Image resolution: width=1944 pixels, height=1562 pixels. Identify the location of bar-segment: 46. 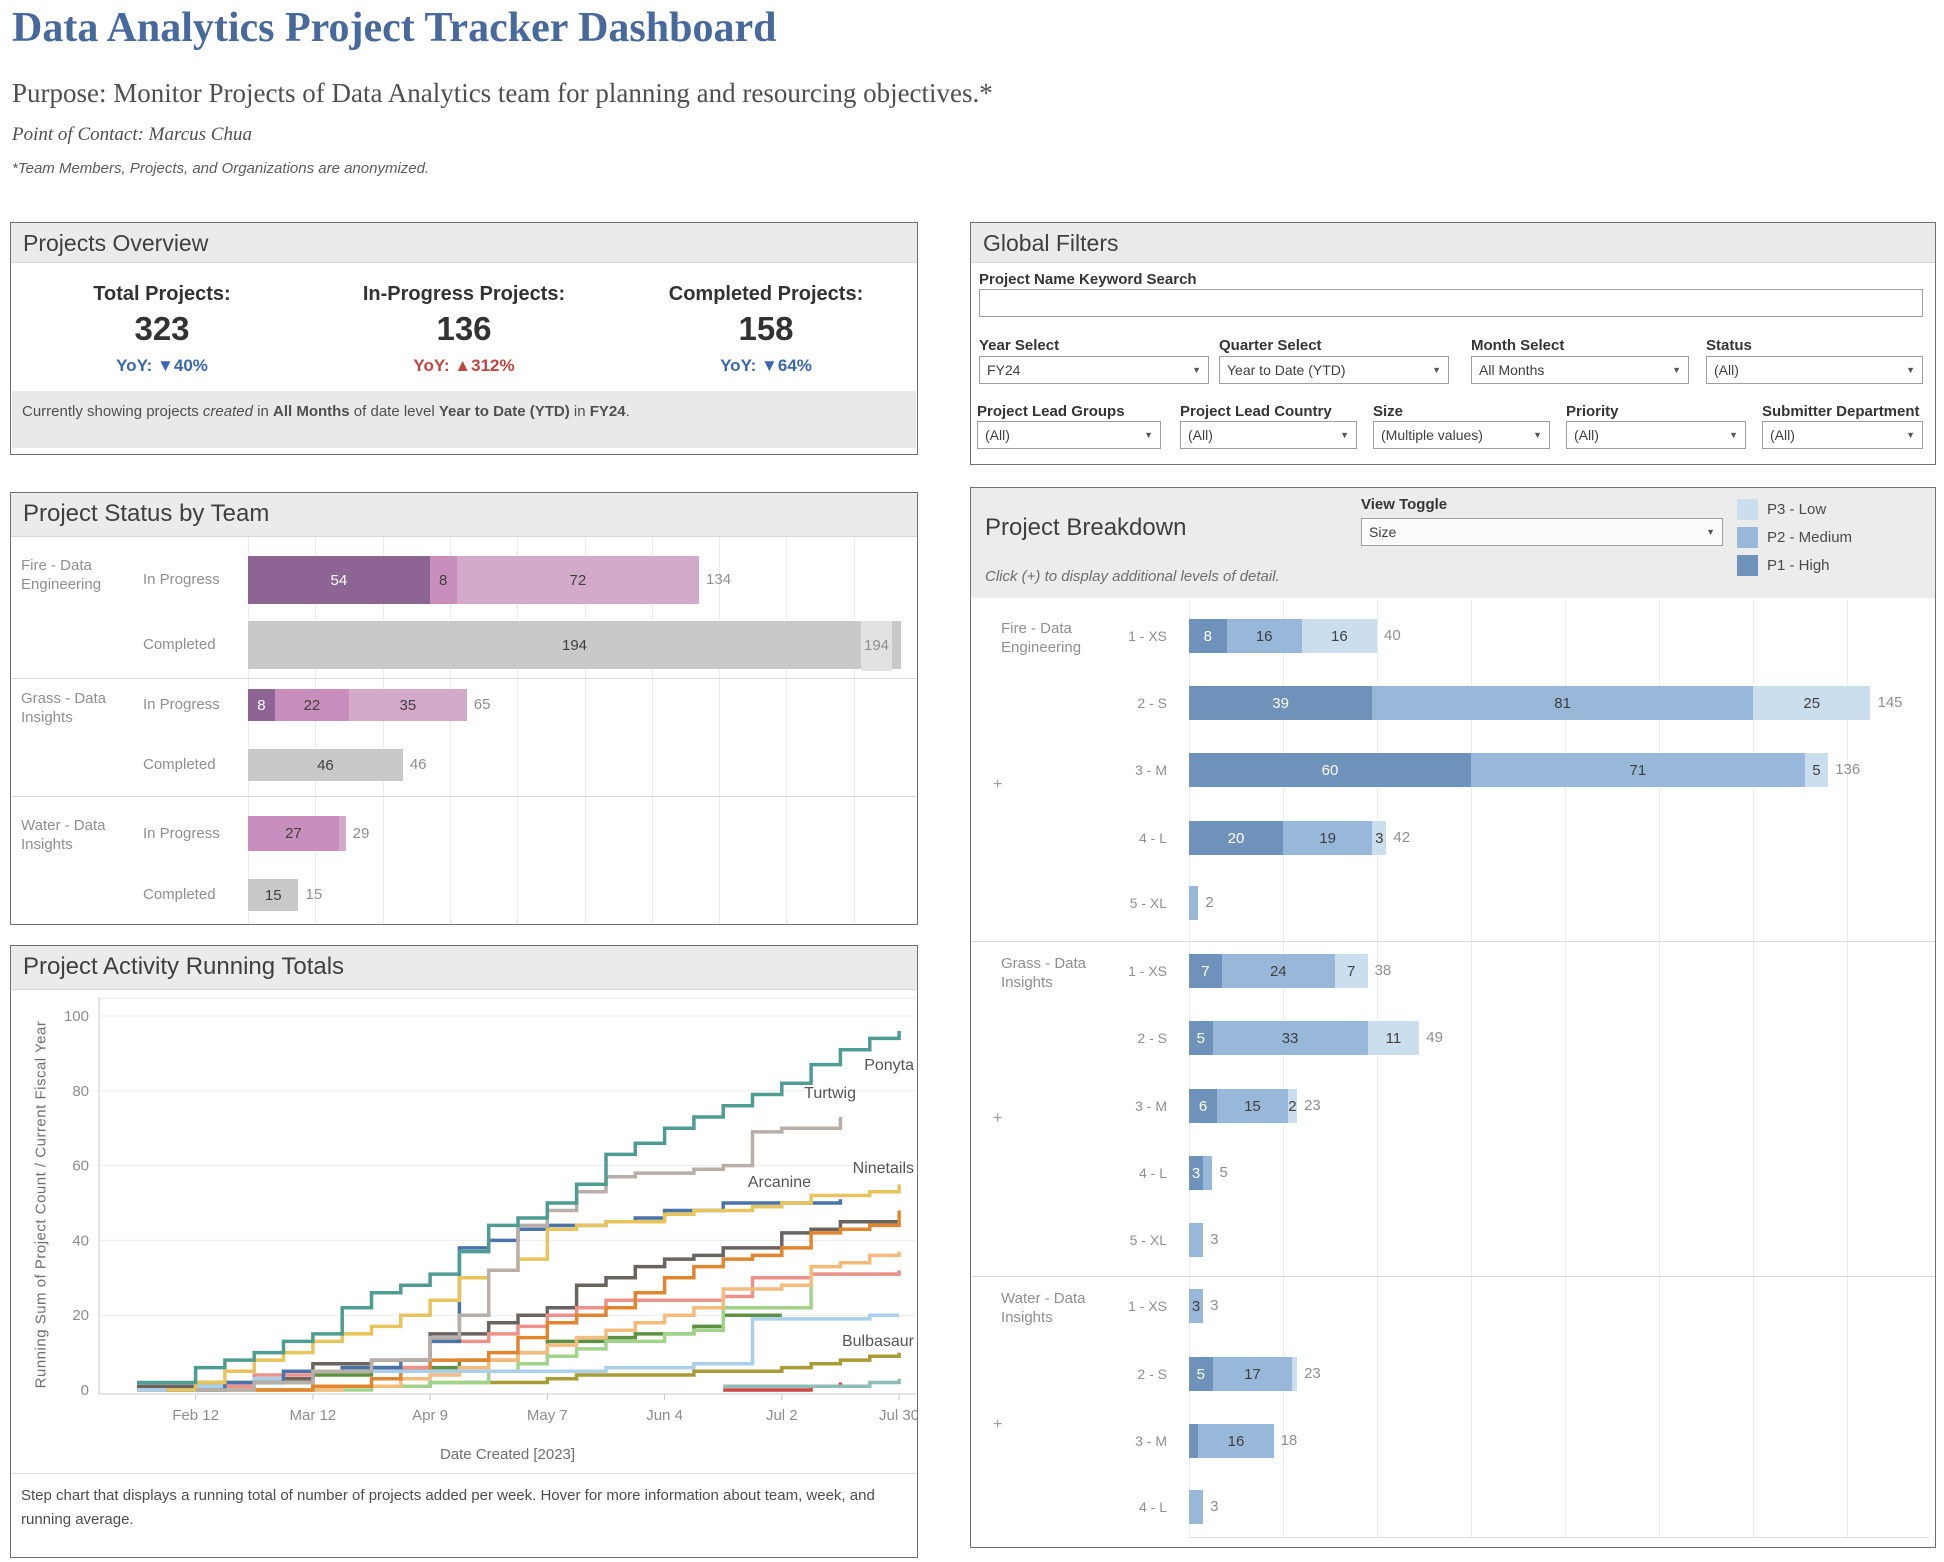
(325, 765).